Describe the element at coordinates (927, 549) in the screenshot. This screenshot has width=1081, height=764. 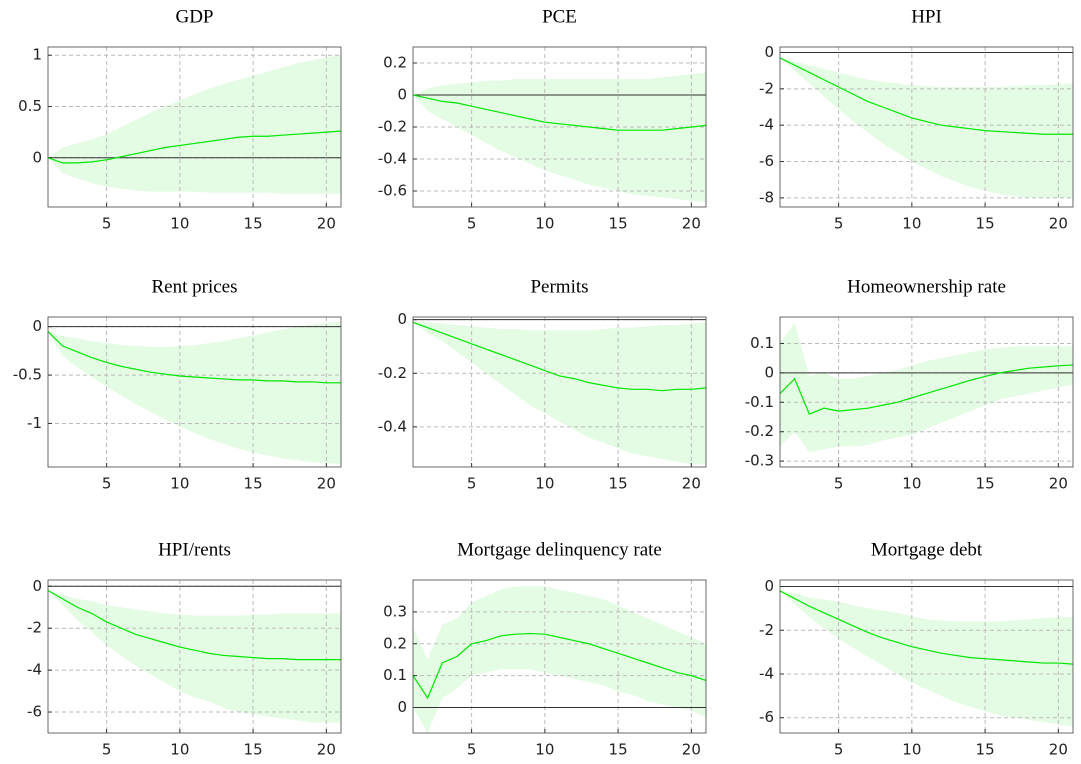
I see `panel-title: Mortgage debt` at that location.